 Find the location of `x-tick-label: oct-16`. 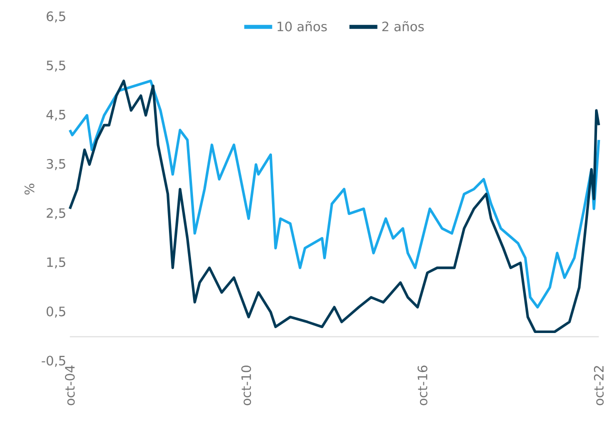

x-tick-label: oct-16 is located at coordinates (423, 386).